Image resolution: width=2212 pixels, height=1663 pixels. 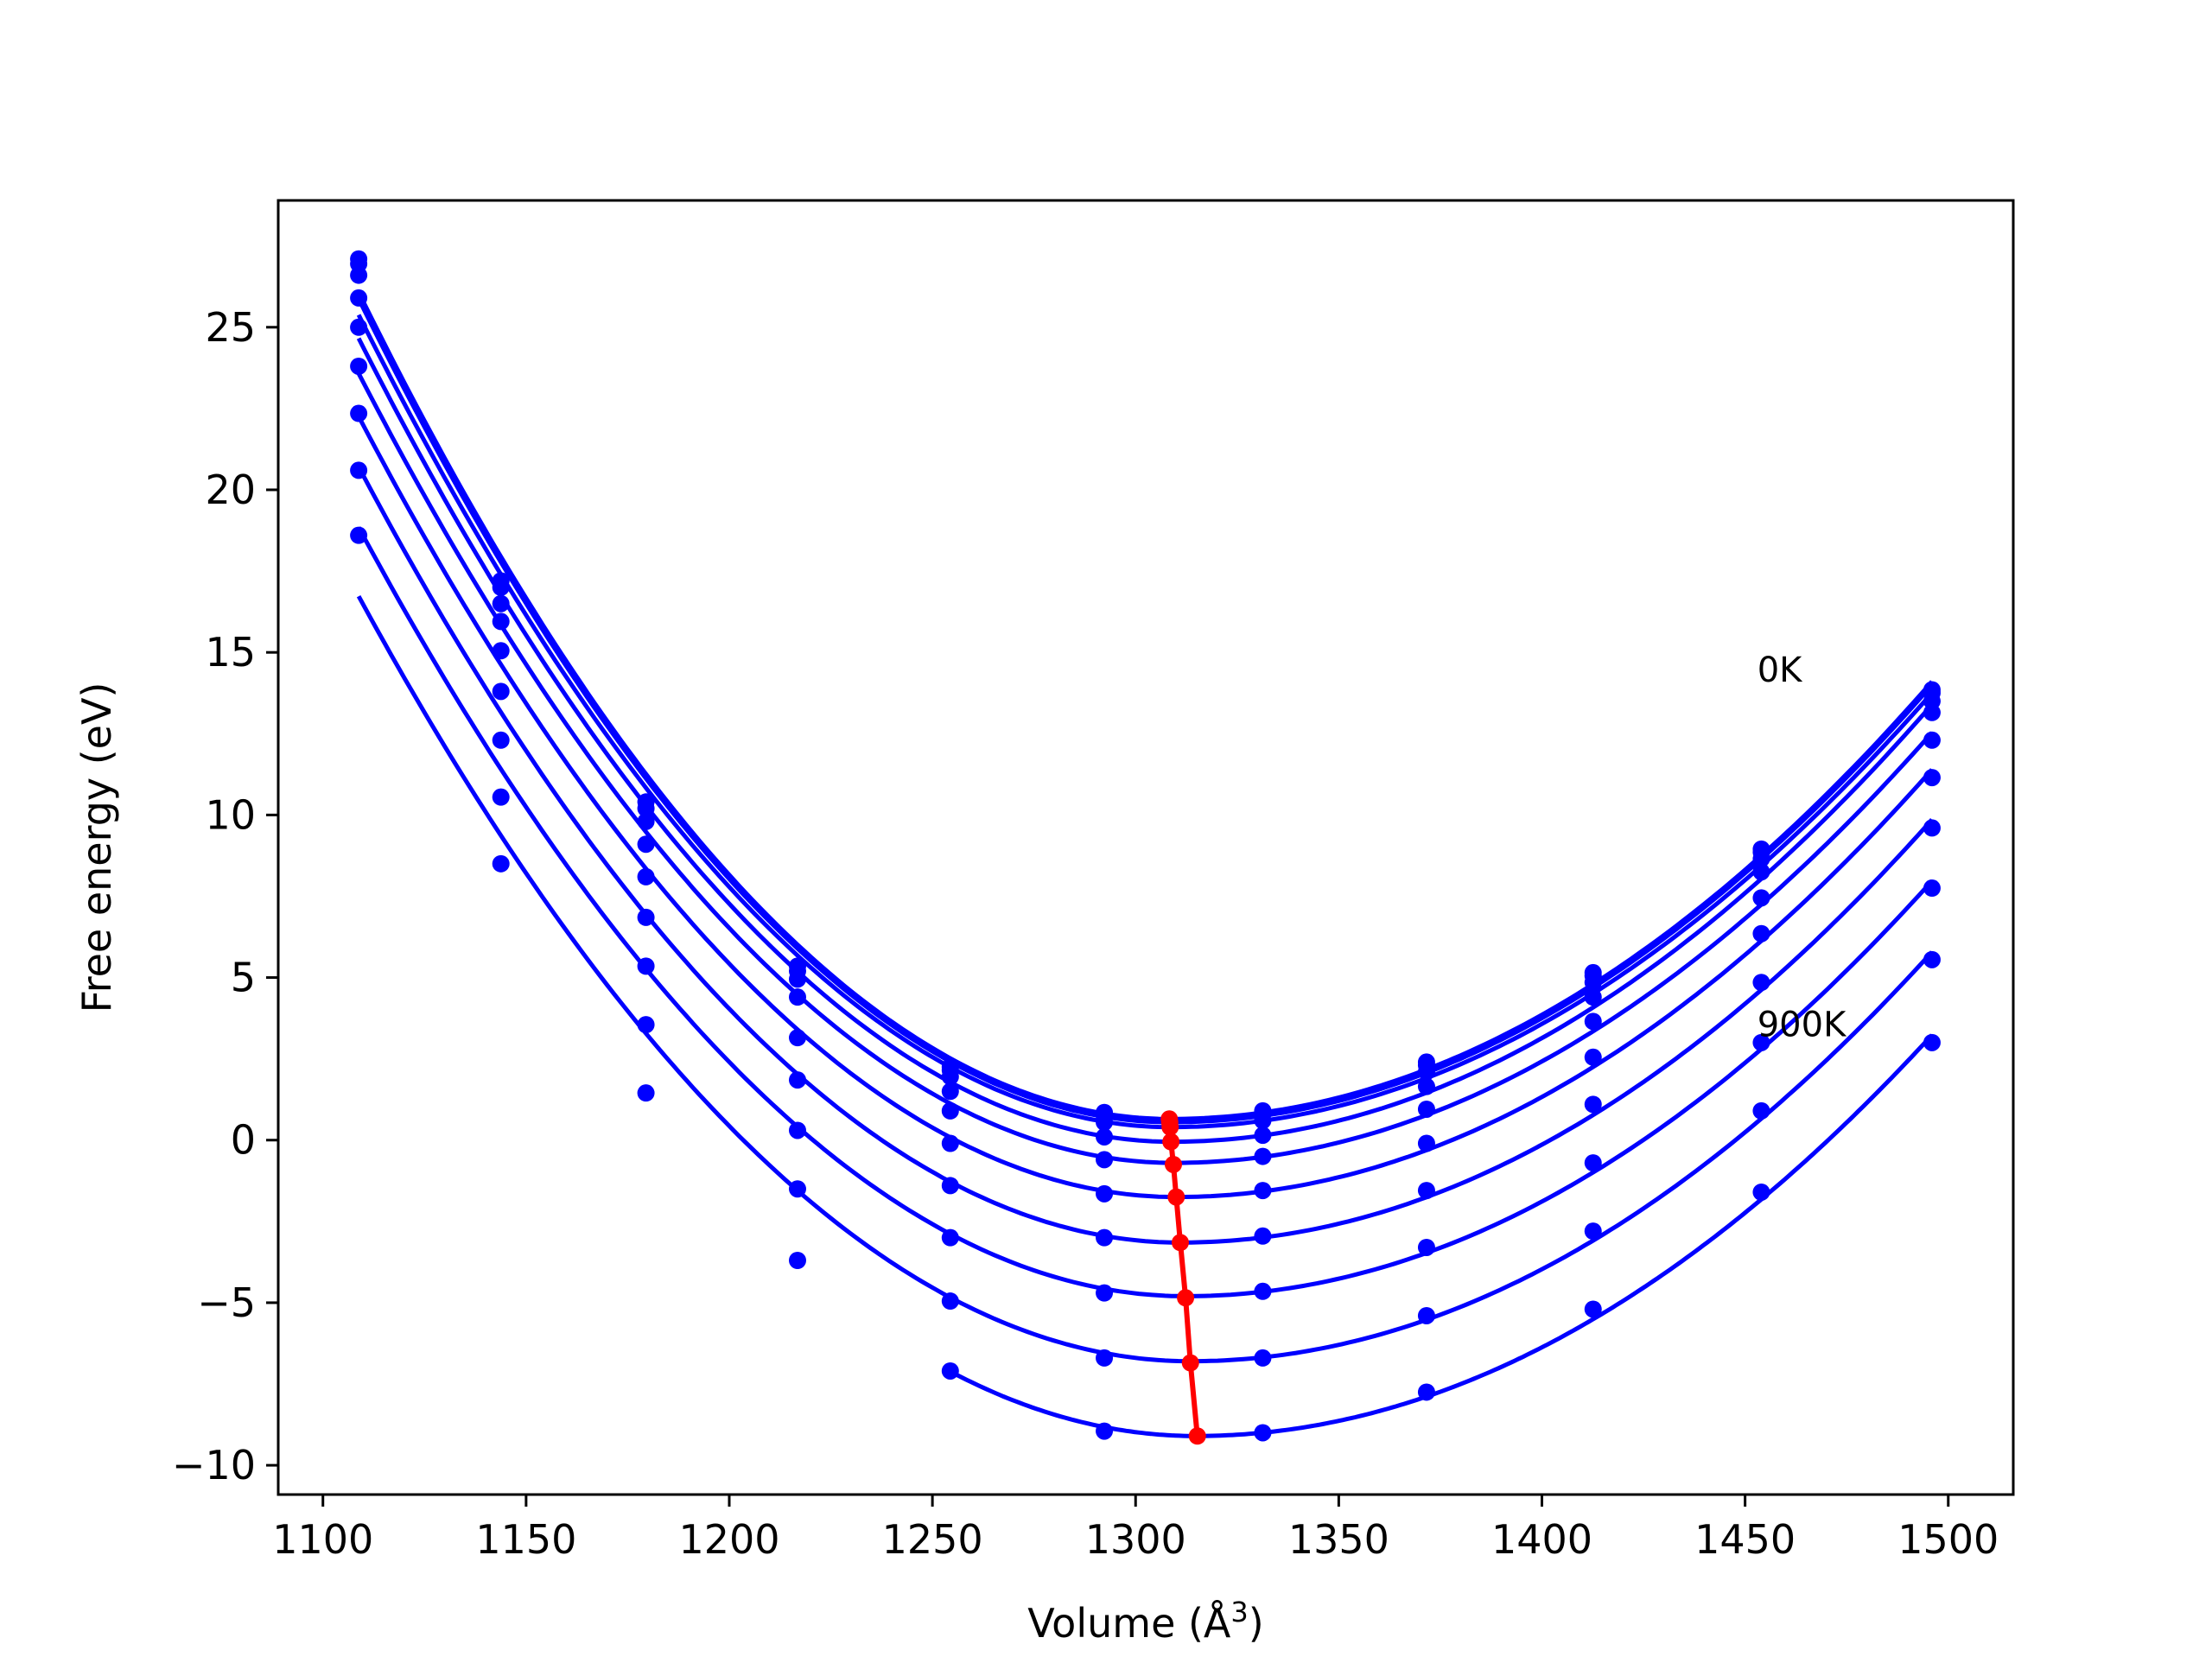 What do you see at coordinates (932, 1540) in the screenshot?
I see `x-tick-label-1250: 1250` at bounding box center [932, 1540].